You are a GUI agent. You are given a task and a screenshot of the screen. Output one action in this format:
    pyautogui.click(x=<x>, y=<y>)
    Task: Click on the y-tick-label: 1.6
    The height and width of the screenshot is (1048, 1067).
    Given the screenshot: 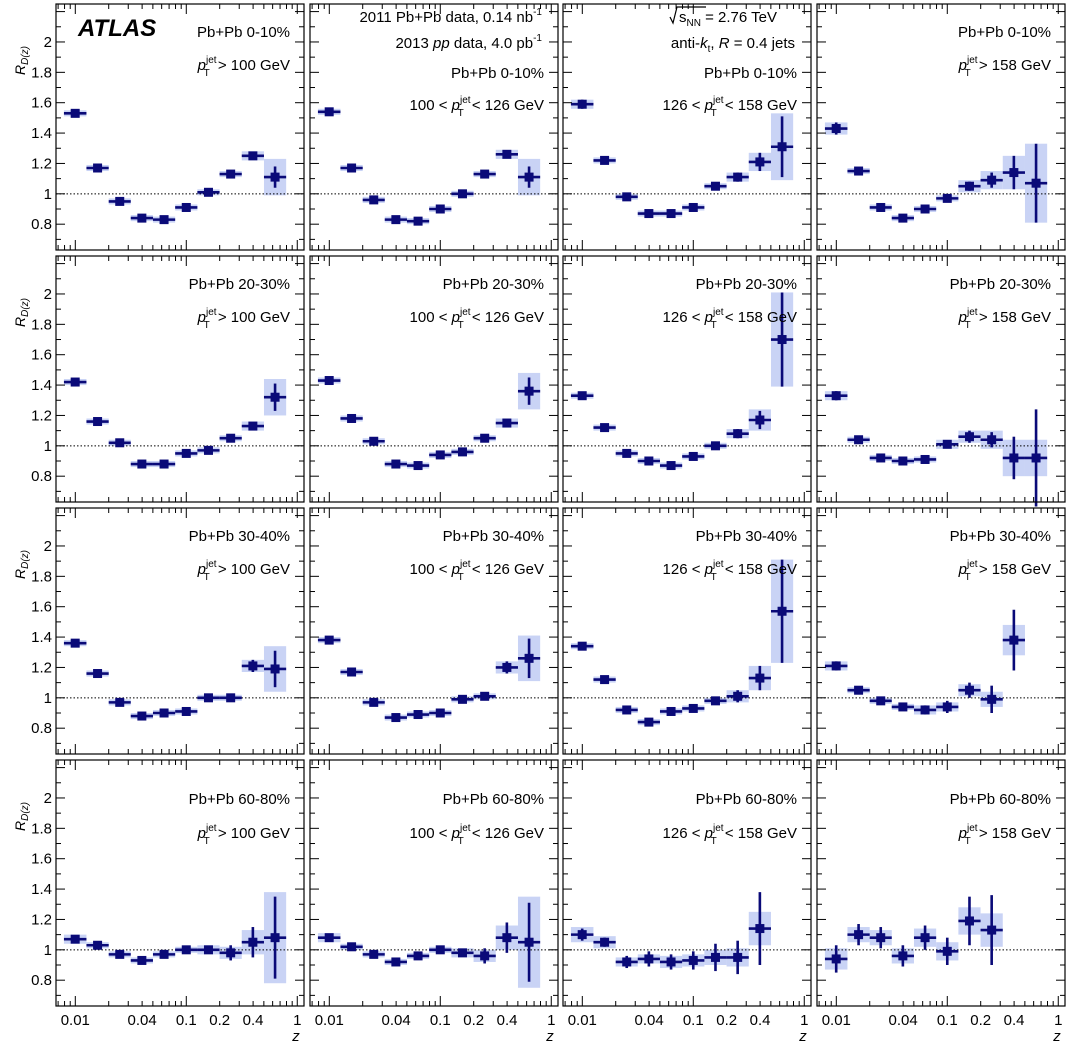 What is the action you would take?
    pyautogui.click(x=41, y=607)
    